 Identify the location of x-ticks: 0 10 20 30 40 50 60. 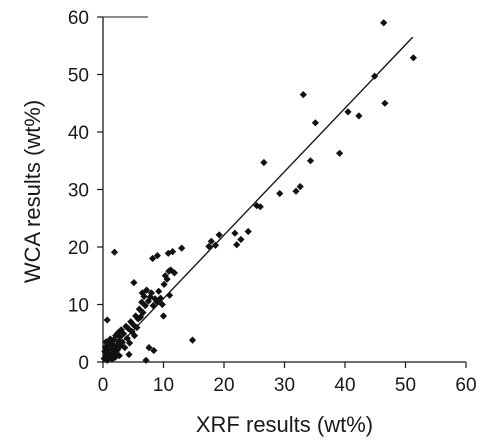
(287, 379).